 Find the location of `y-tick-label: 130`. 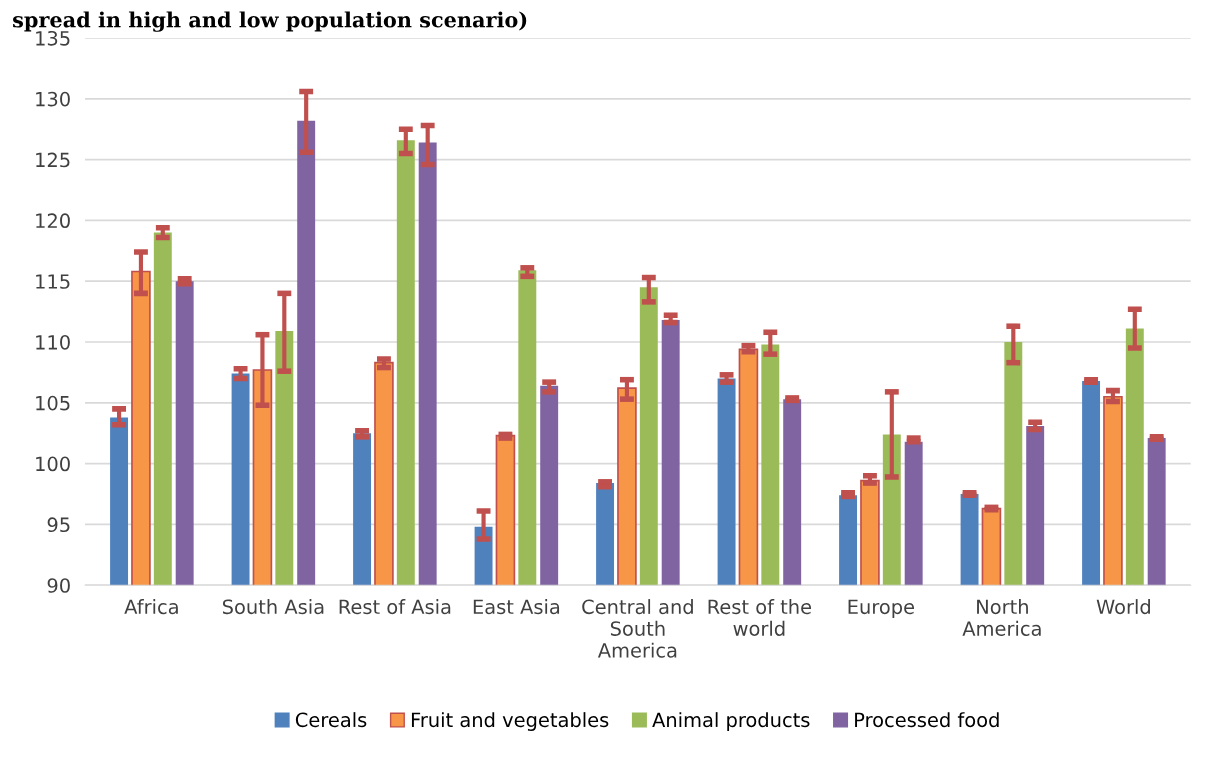

y-tick-label: 130 is located at coordinates (53, 99).